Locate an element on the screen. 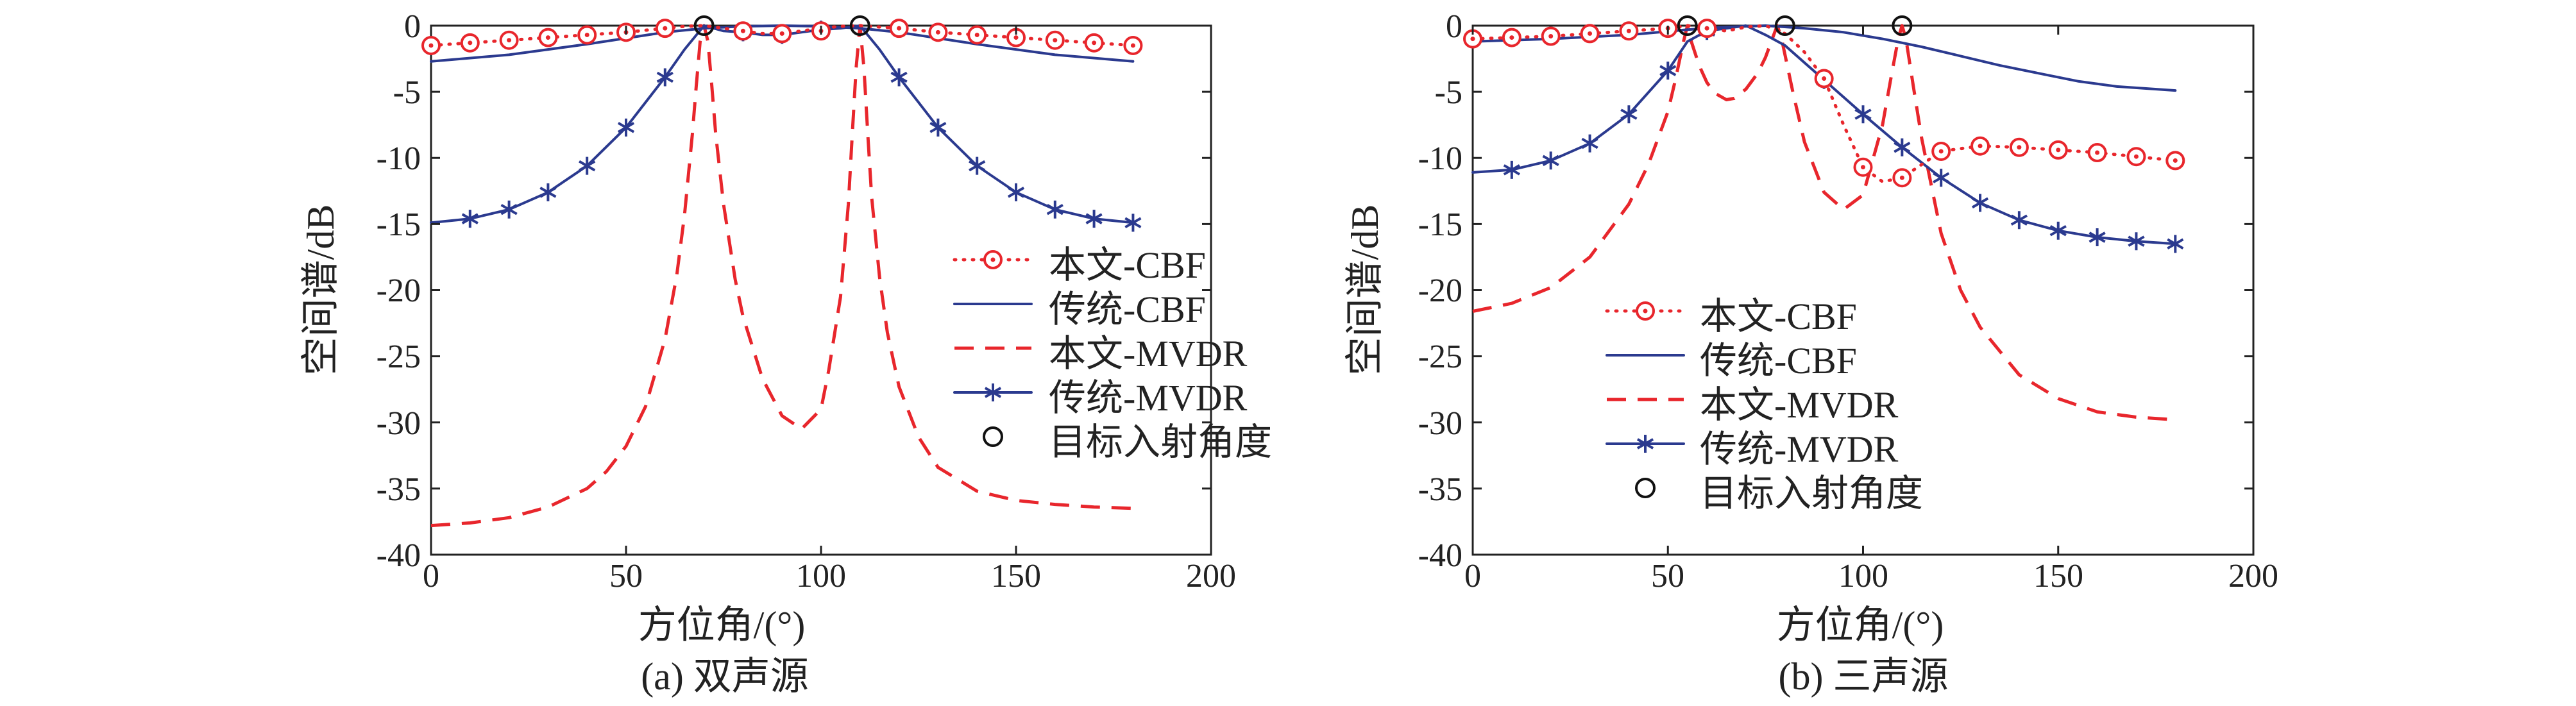 The width and height of the screenshot is (2576, 706). traditional-mvdr-series is located at coordinates (1827, 137).